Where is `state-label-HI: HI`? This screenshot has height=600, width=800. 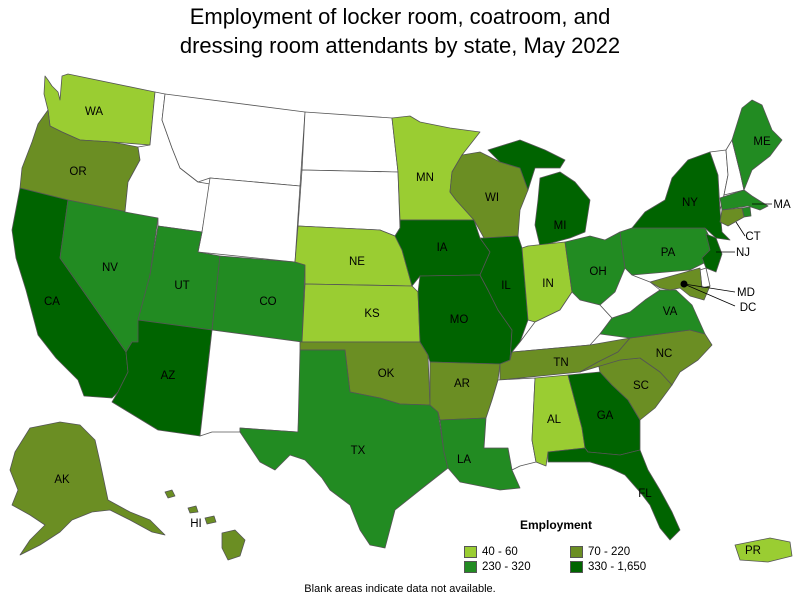 state-label-HI: HI is located at coordinates (196, 524).